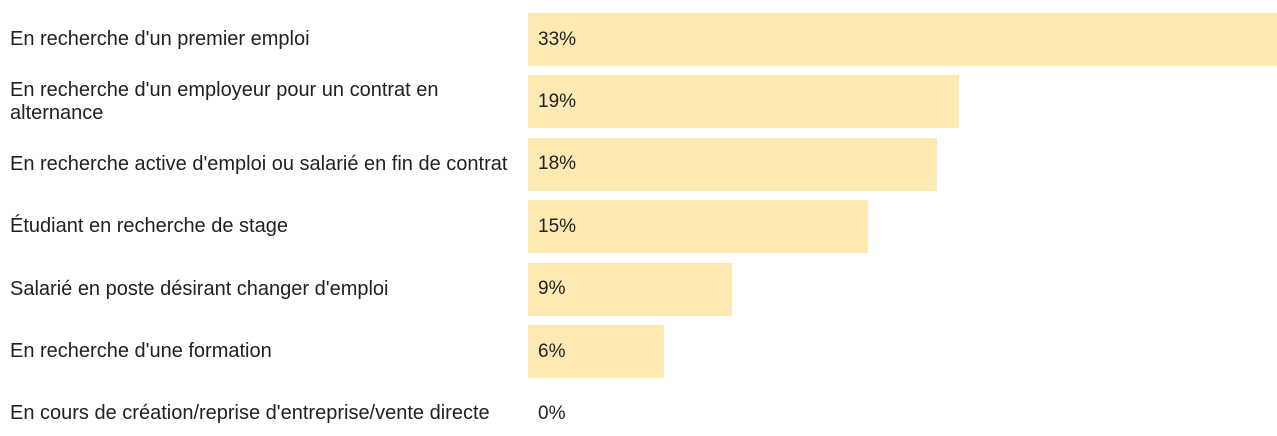 This screenshot has width=1277, height=436. I want to click on bar-row: En recherche d'un premier emploi 33%, so click(638, 39).